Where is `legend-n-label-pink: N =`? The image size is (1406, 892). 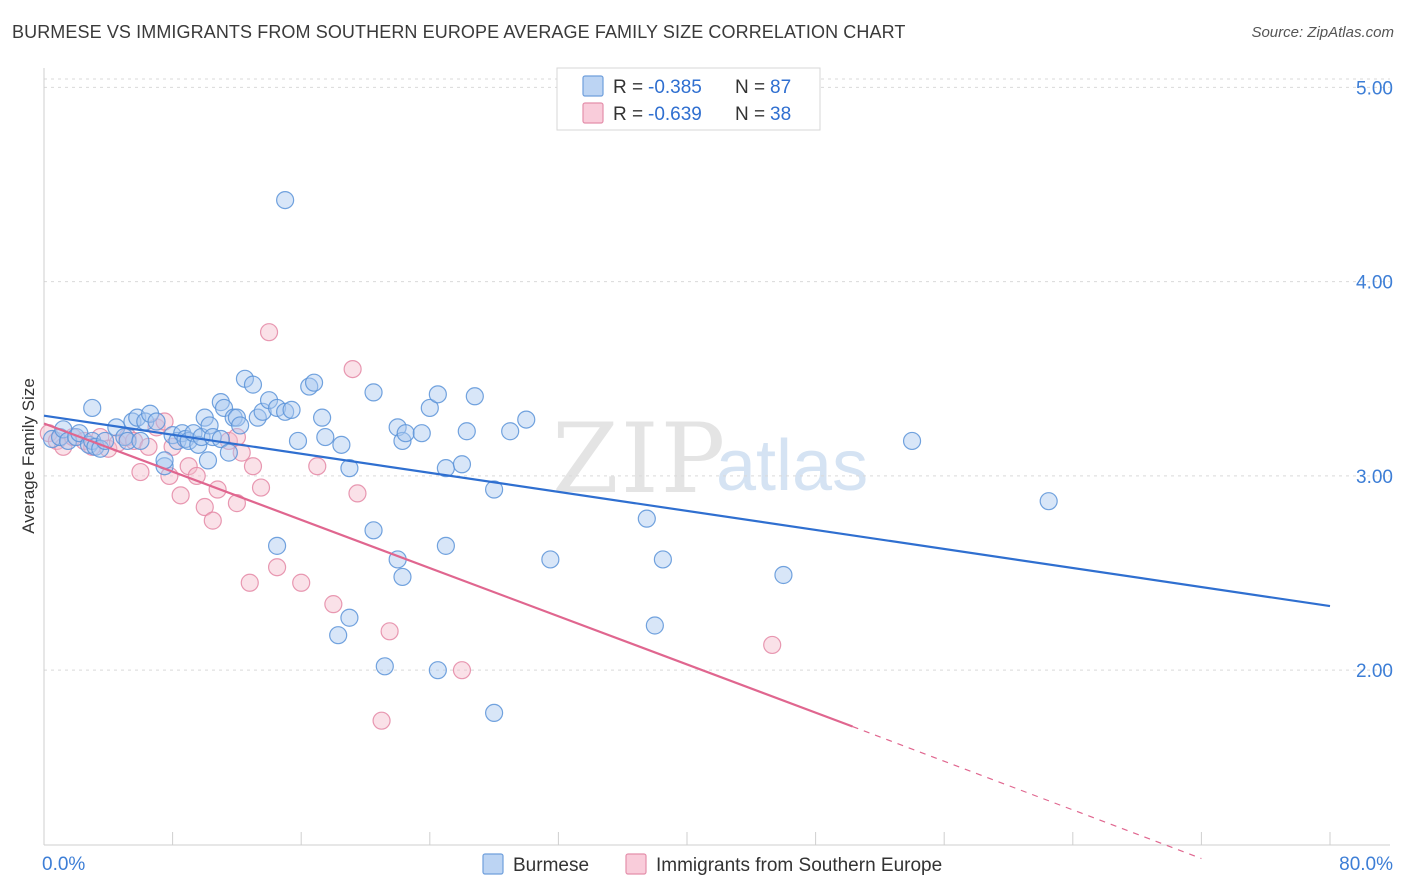
legend-n-label-pink: N = is located at coordinates (750, 114).